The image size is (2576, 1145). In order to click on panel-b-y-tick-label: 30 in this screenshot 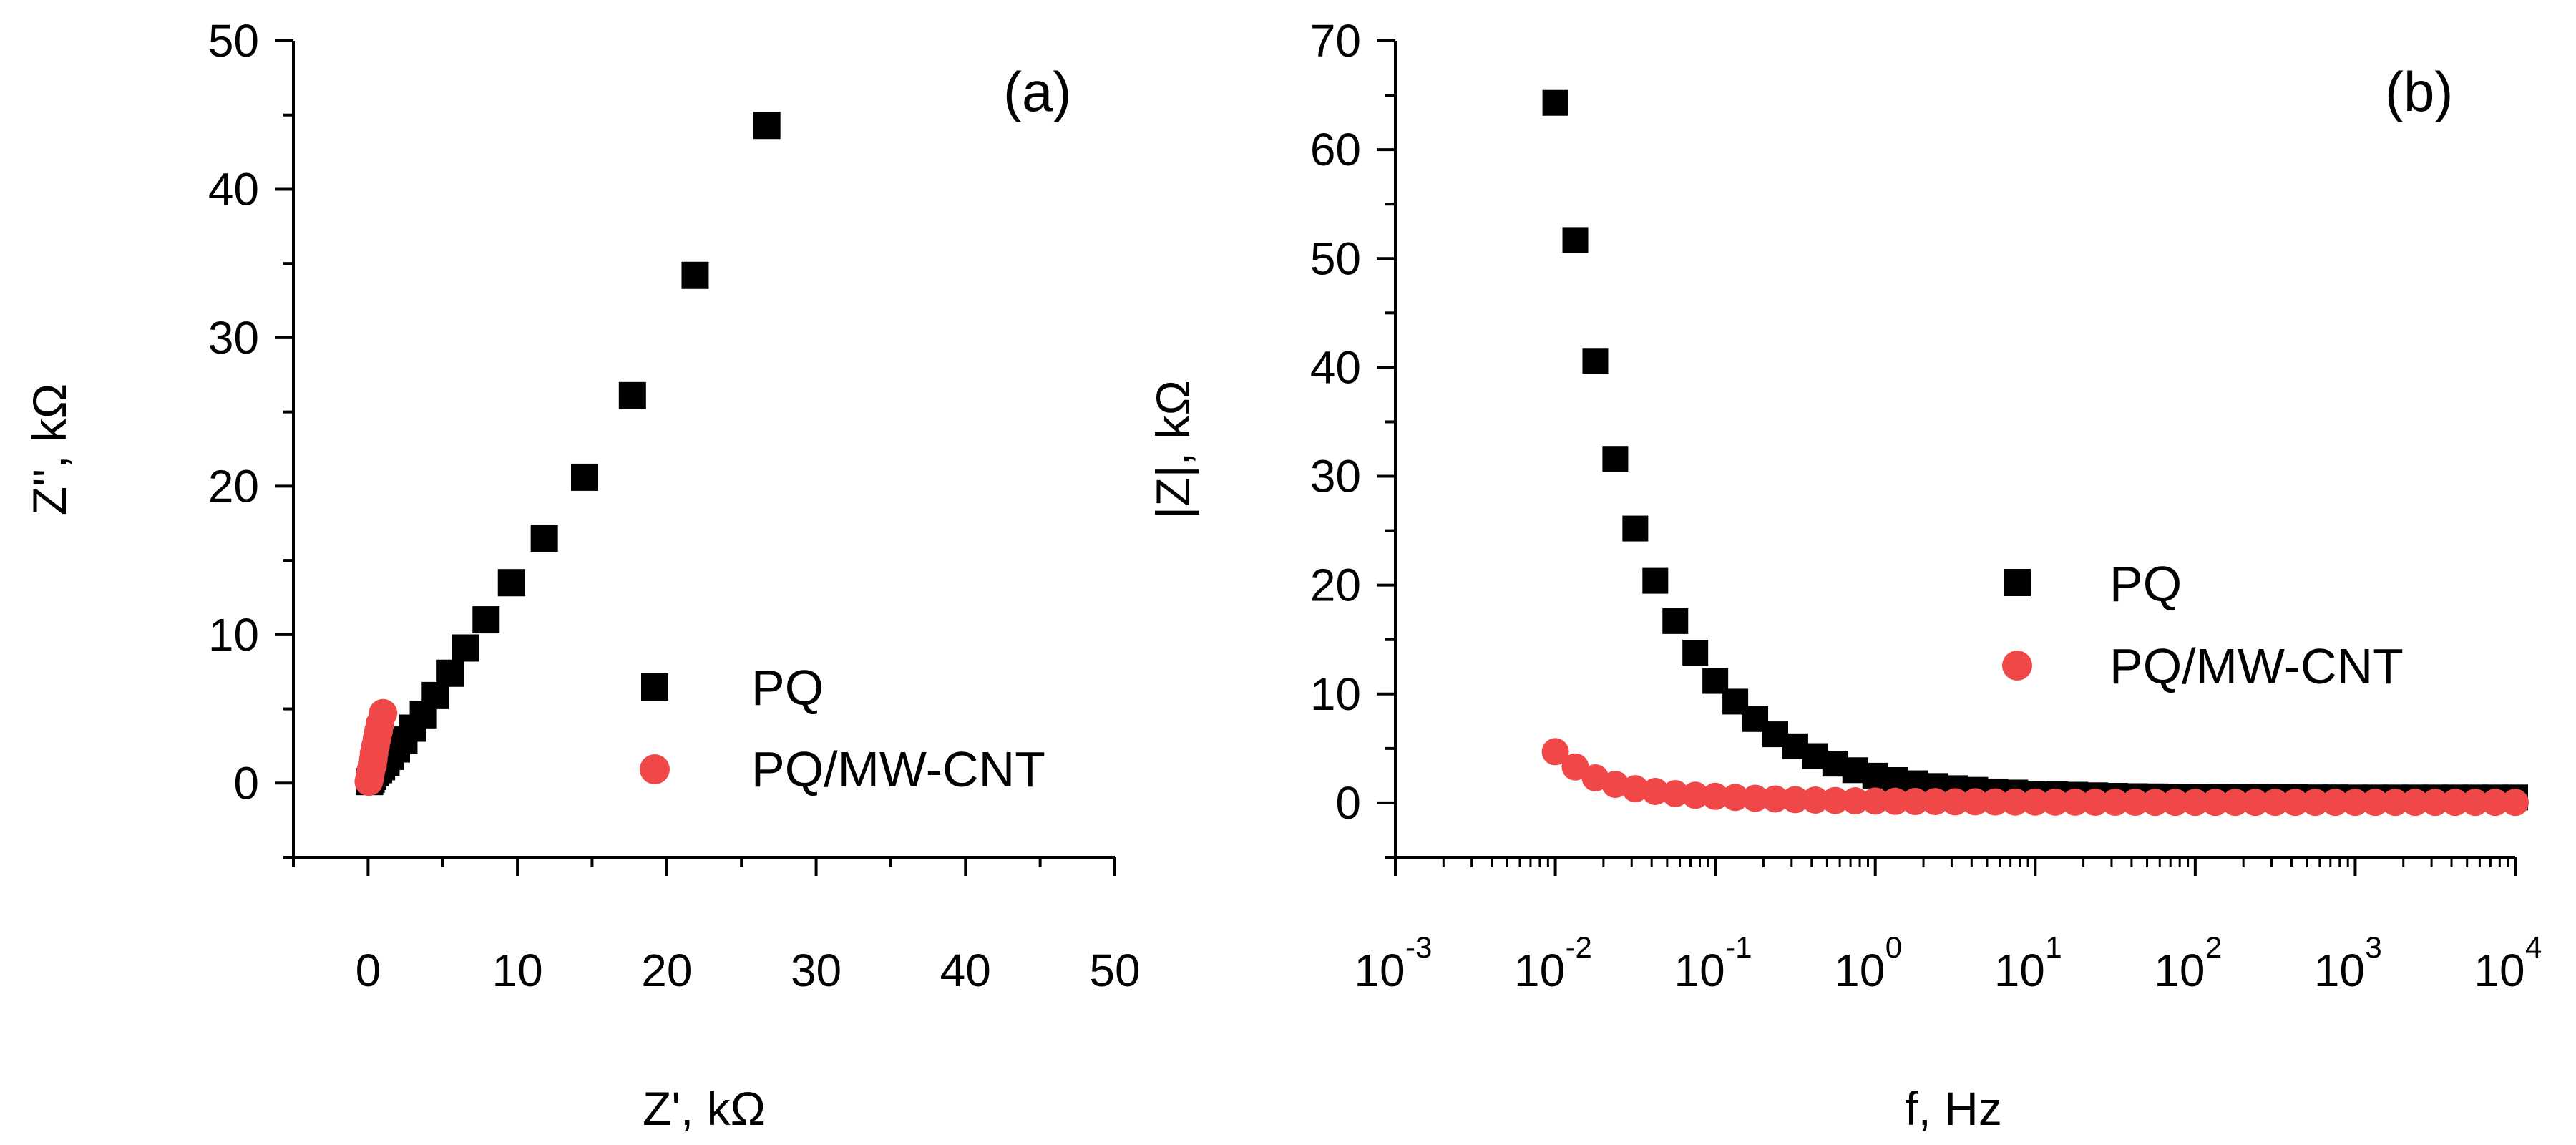, I will do `click(1335, 476)`.